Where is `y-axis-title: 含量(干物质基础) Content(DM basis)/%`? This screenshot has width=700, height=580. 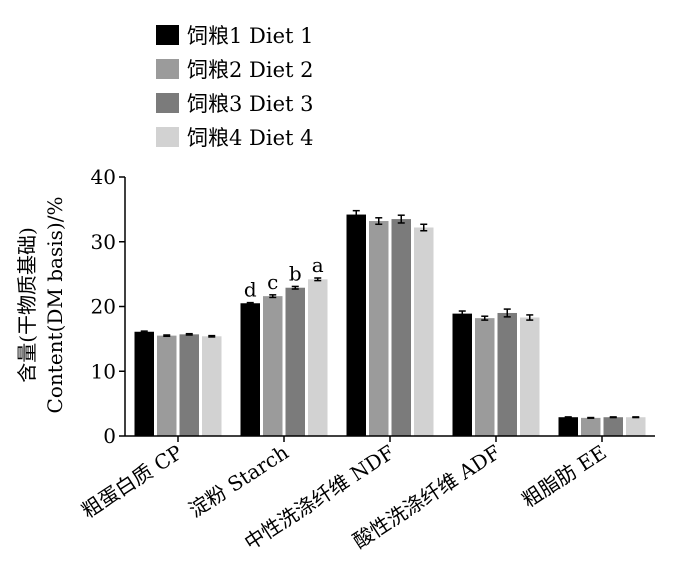 y-axis-title: 含量(干物质基础) Content(DM basis)/% is located at coordinates (41, 305).